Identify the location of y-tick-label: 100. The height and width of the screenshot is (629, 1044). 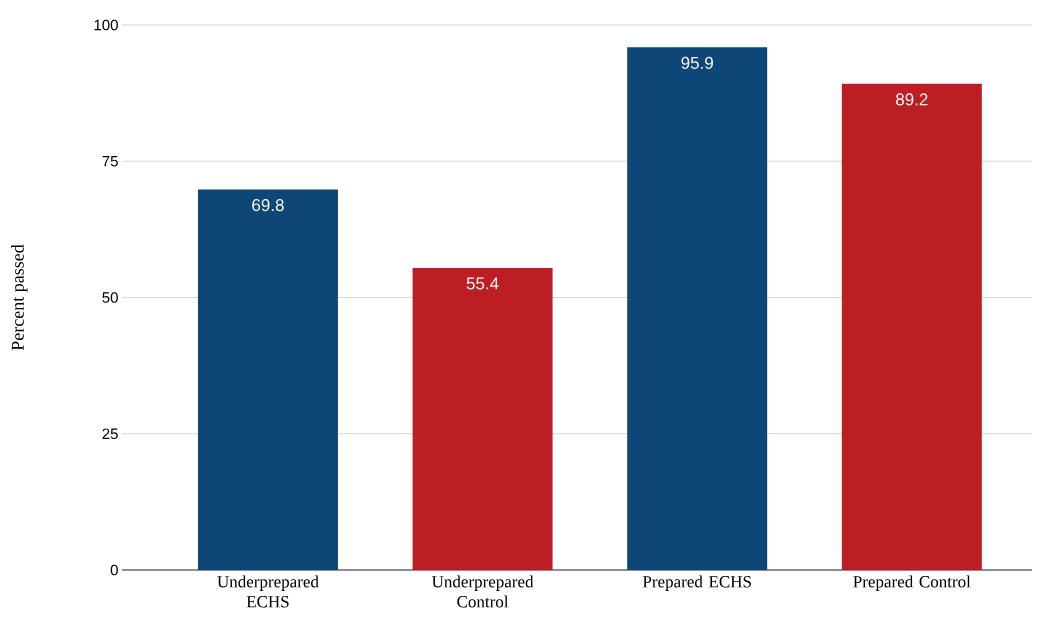
(106, 25).